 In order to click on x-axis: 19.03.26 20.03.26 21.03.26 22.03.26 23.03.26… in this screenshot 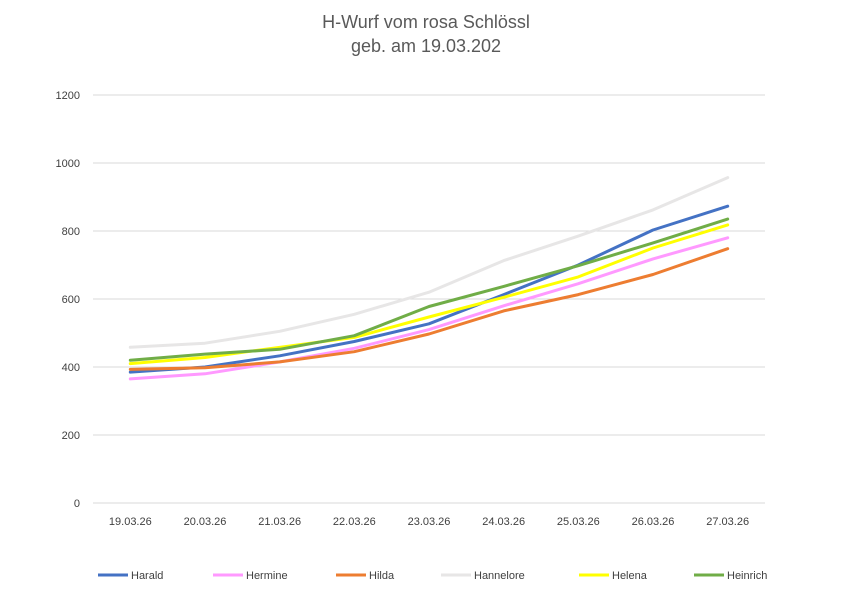, I will do `click(429, 522)`.